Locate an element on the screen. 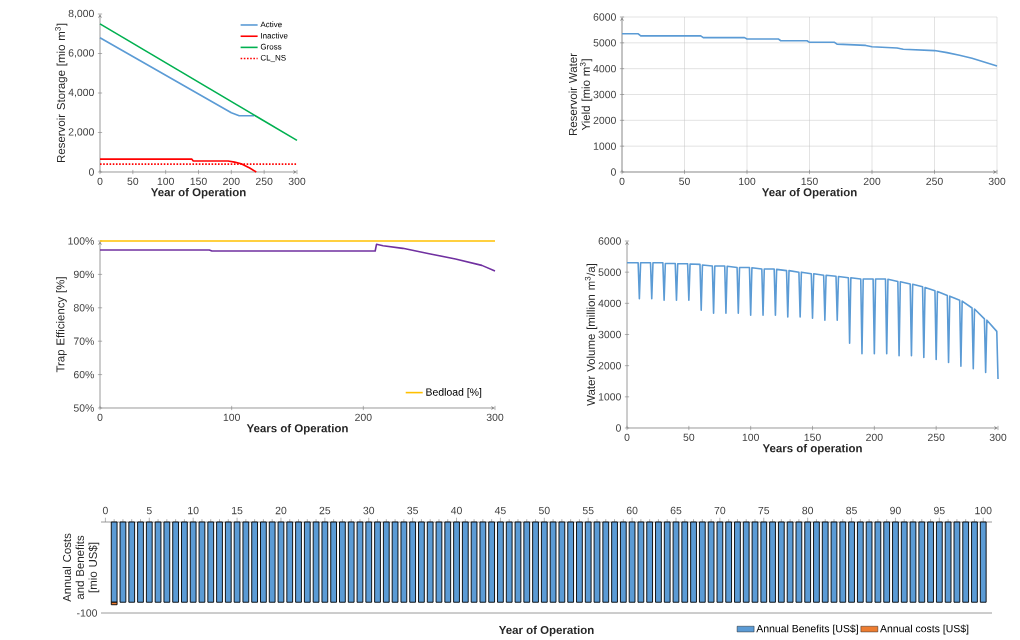  y-tick-label: 70% is located at coordinates (83, 341).